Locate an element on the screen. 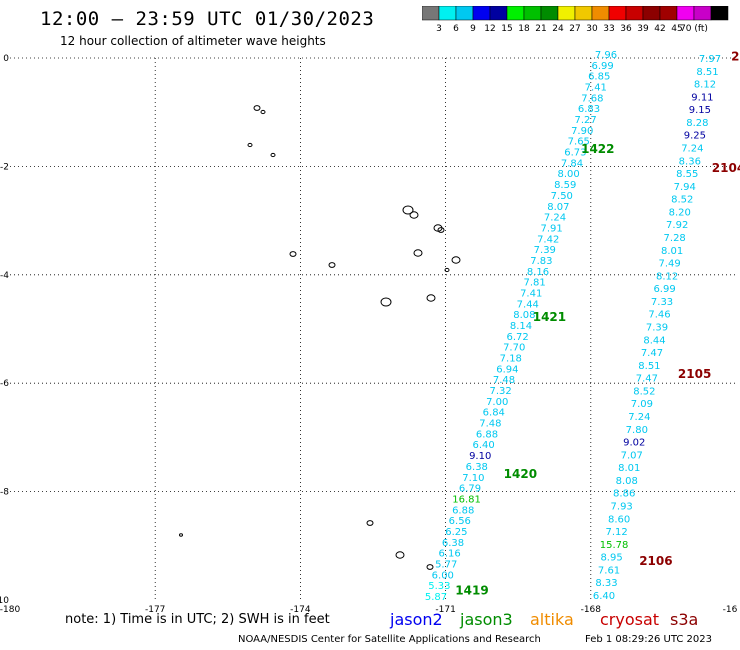 The width and height of the screenshot is (740, 650). track-a-value: 7.70 is located at coordinates (514, 348).